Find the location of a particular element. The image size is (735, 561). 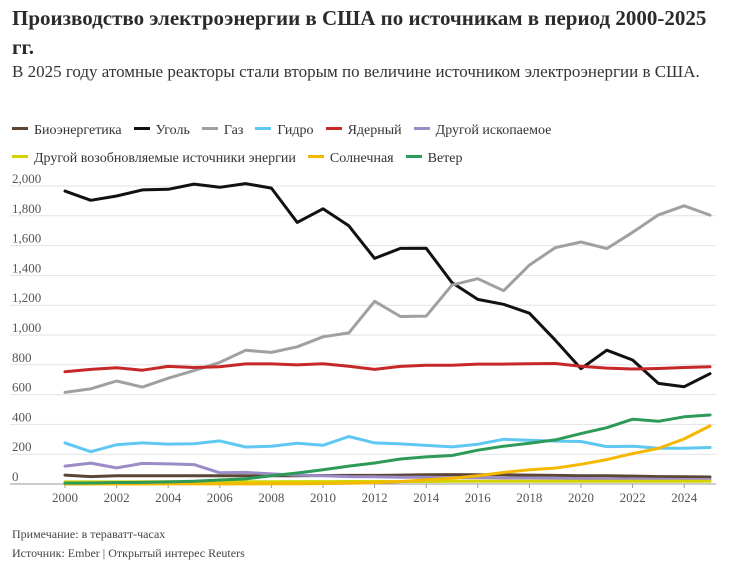

y-tick-label: 1,600 is located at coordinates (26, 238).